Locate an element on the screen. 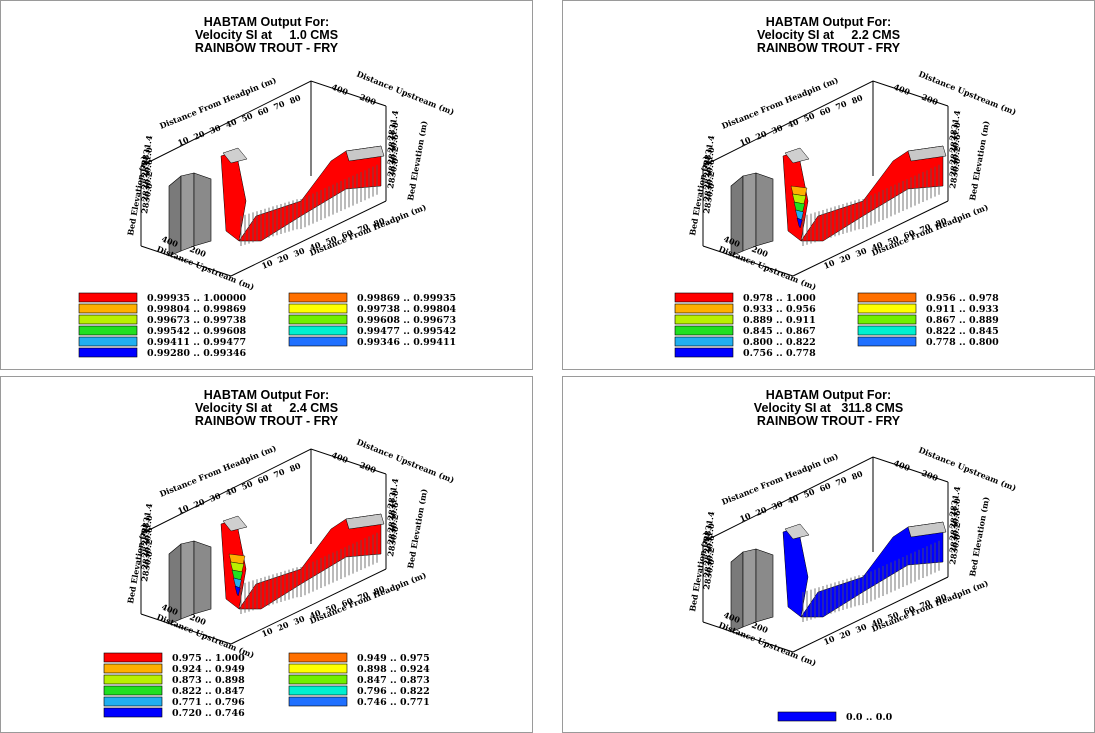  legend-label: 0.933 .. 0.956 is located at coordinates (779, 309).